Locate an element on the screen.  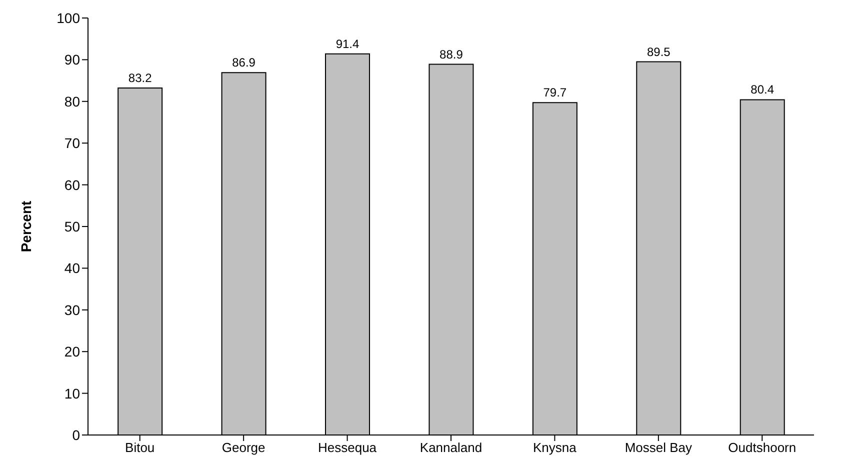
y-tick-label: 80 is located at coordinates (72, 101).